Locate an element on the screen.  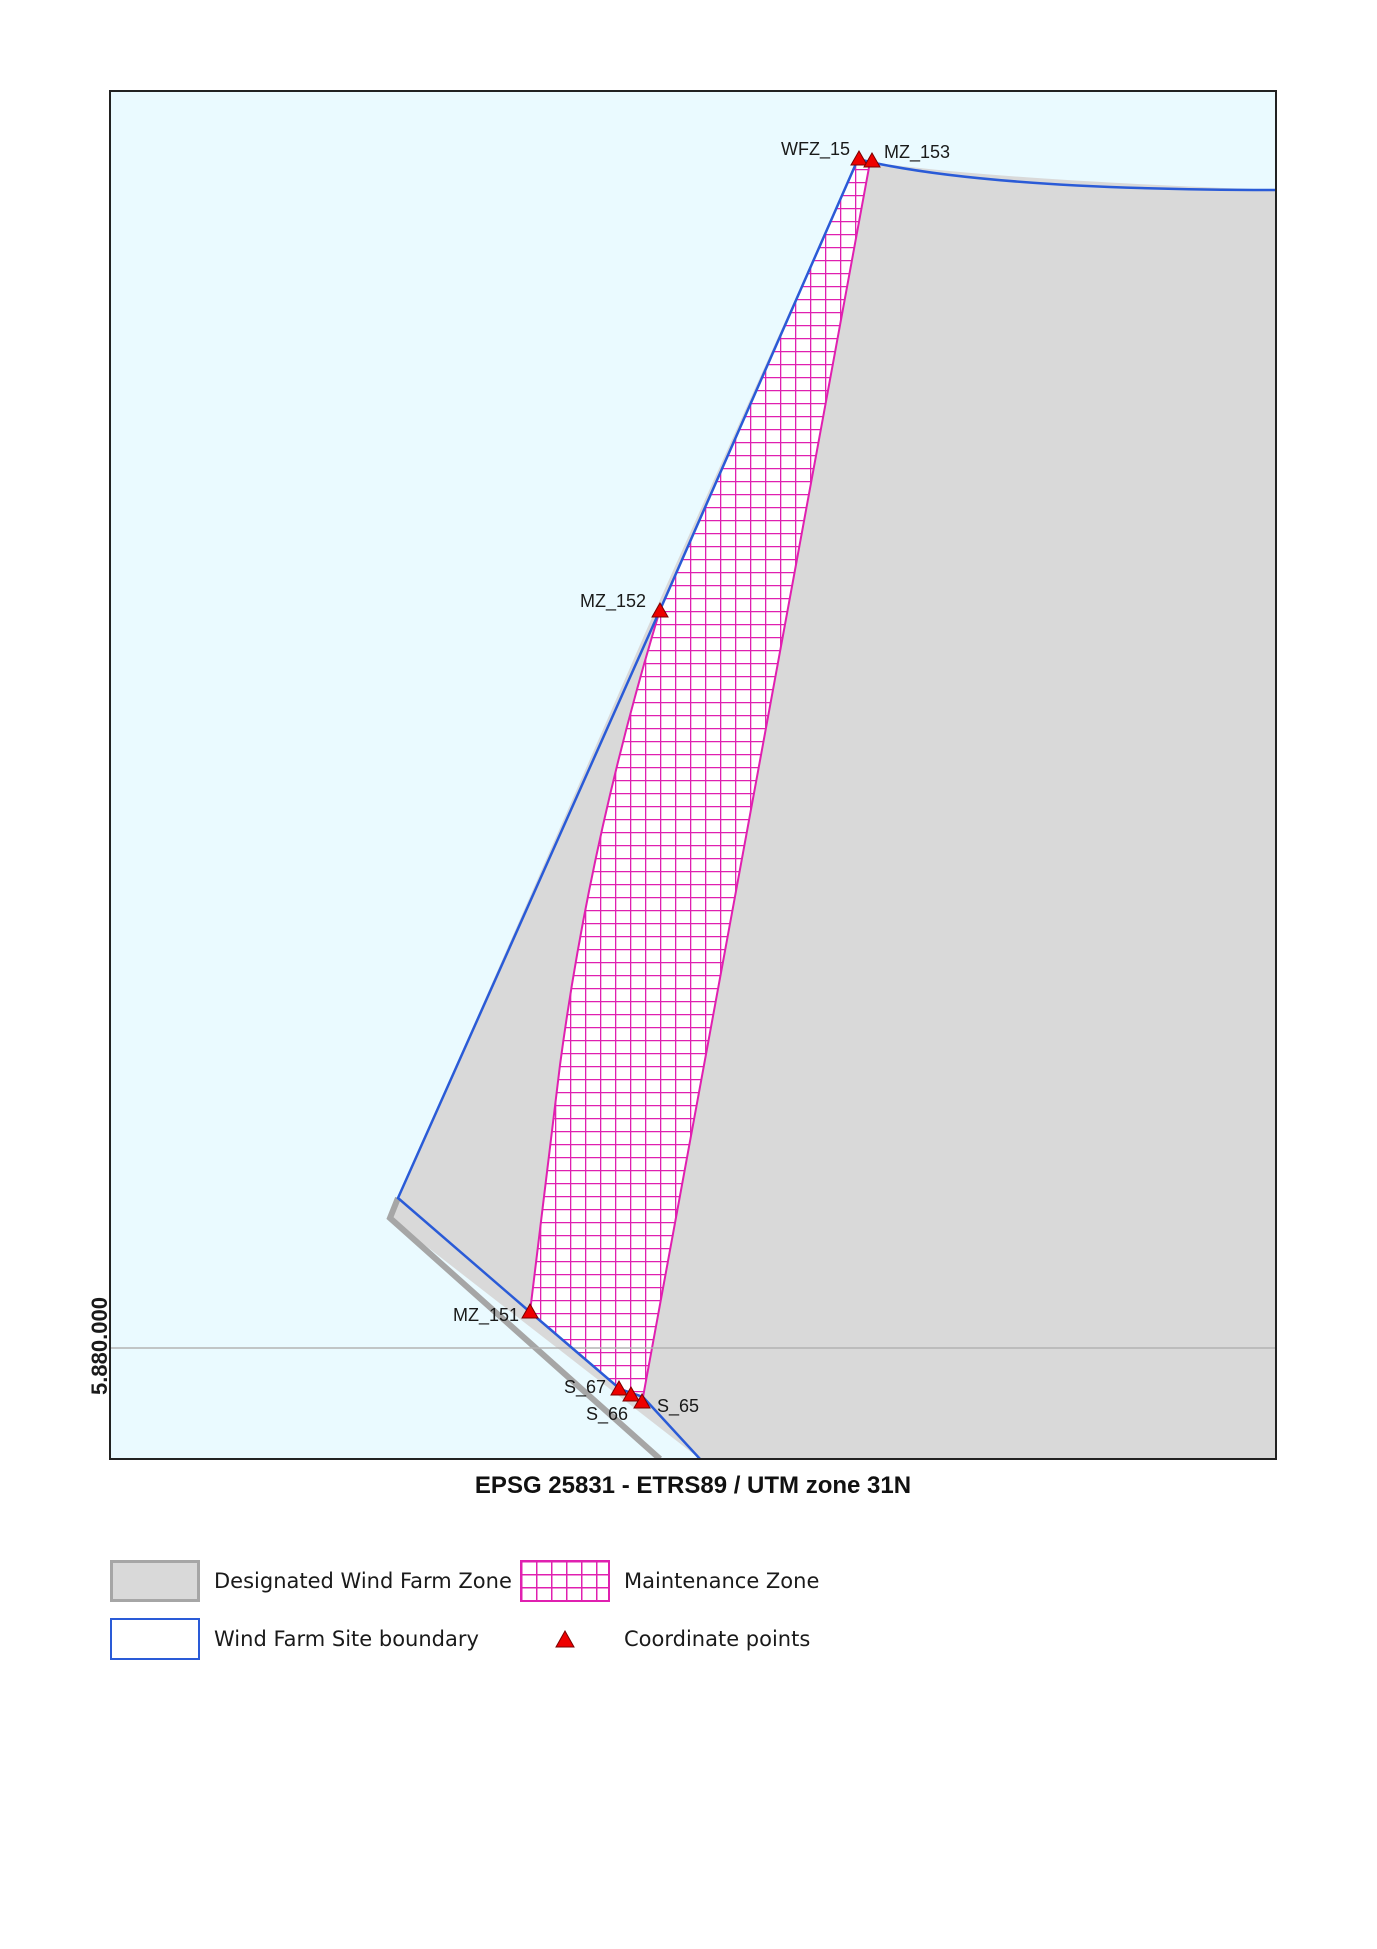
northing-label: 5.880.000 is located at coordinates (99, 1346).